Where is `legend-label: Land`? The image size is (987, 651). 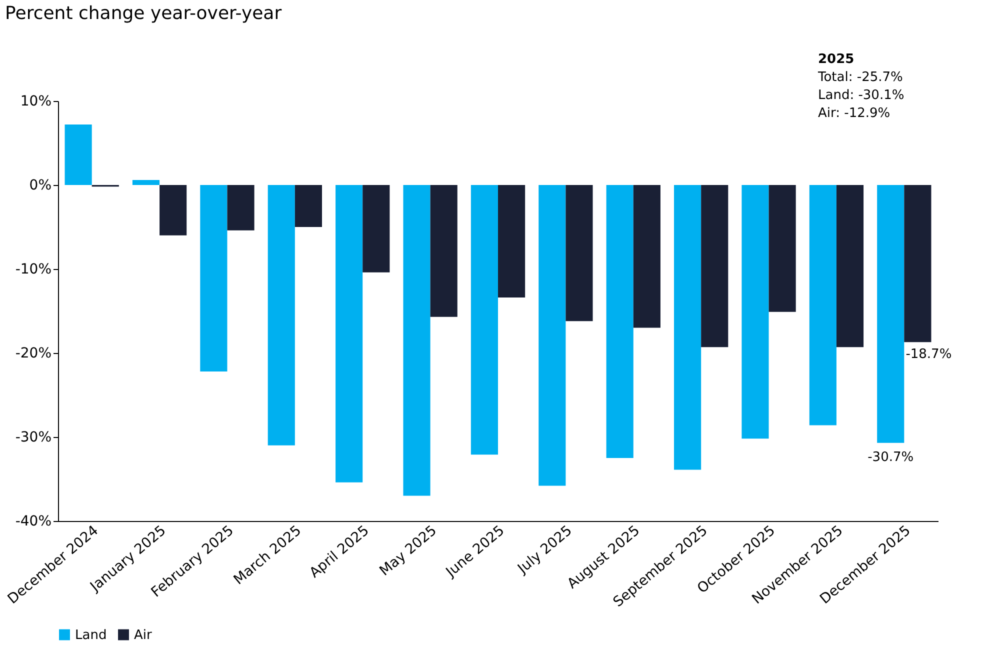 legend-label: Land is located at coordinates (91, 635).